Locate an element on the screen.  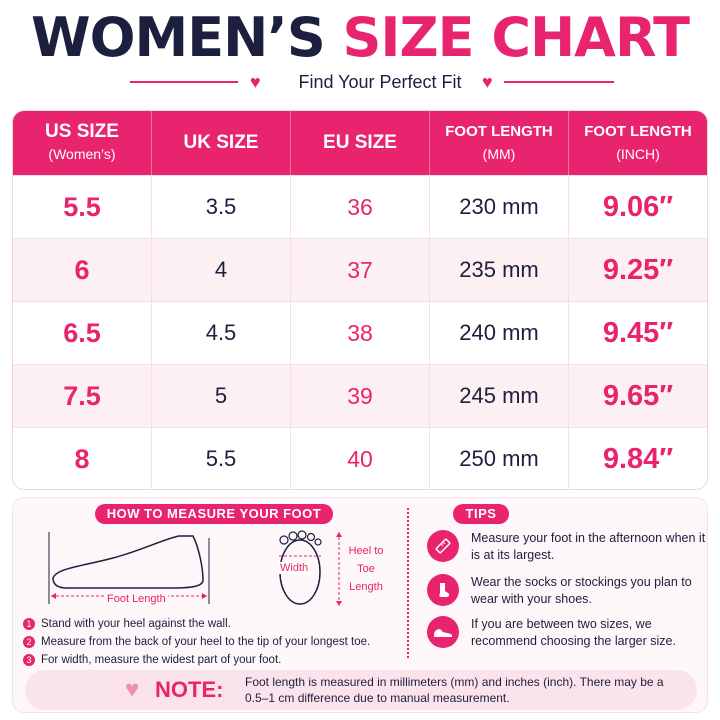
cell-foot-mm: 250 mm is located at coordinates (499, 458).